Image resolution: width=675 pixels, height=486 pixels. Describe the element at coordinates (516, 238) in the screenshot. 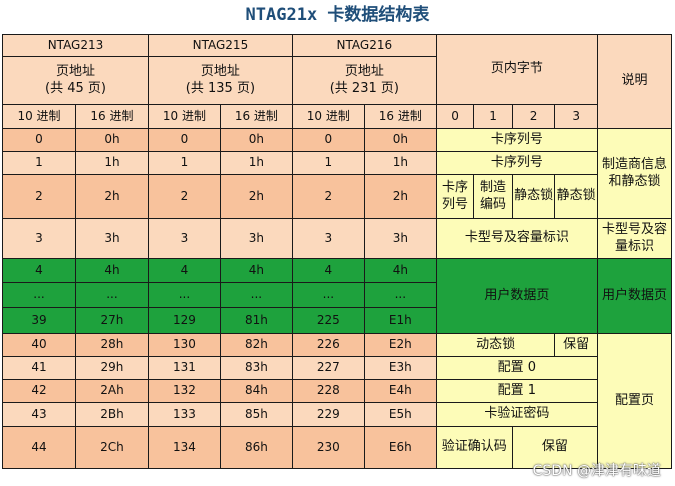

I see `card-type-cell: 卡型号及容量标识` at that location.